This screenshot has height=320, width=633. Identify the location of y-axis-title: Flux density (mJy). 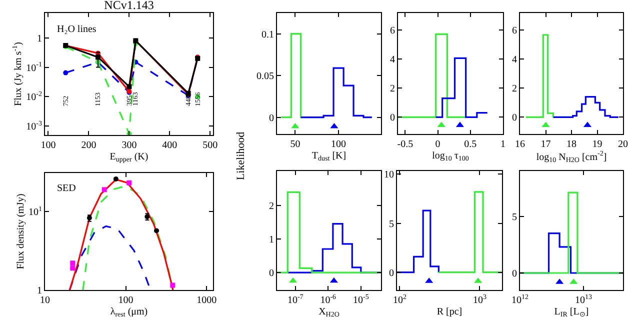
(21, 232).